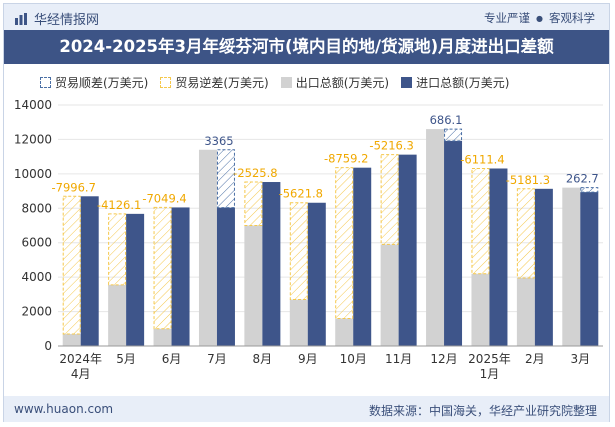 This screenshot has height=427, width=615. I want to click on footer-data-source: 数据来源：中国海关，华经产业研究院整理, so click(482, 411).